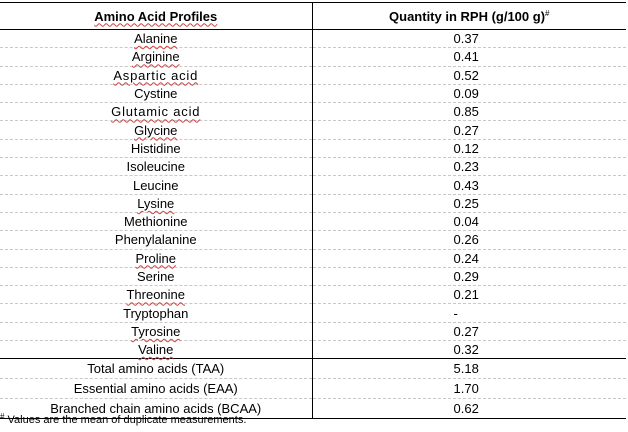 This screenshot has width=628, height=432. I want to click on amino-acid-name: Methionine, so click(155, 222).